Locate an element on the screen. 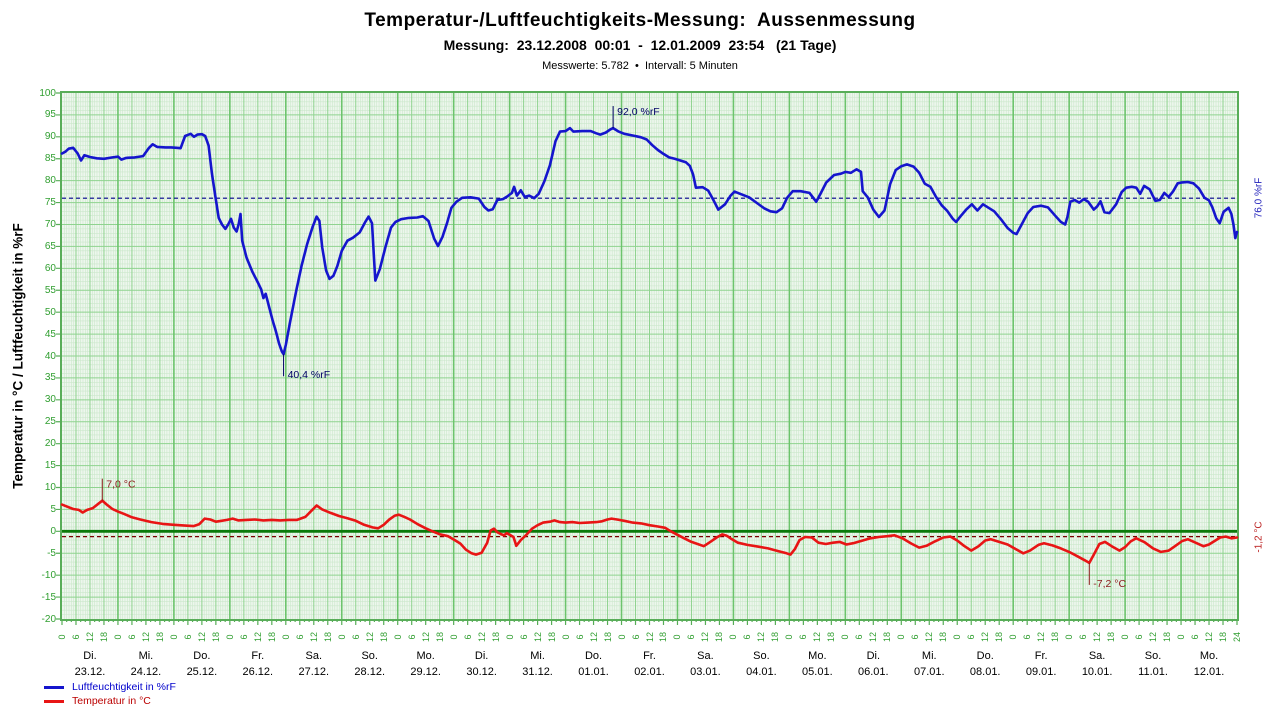  y-tick-label: 90 is located at coordinates (50, 137).